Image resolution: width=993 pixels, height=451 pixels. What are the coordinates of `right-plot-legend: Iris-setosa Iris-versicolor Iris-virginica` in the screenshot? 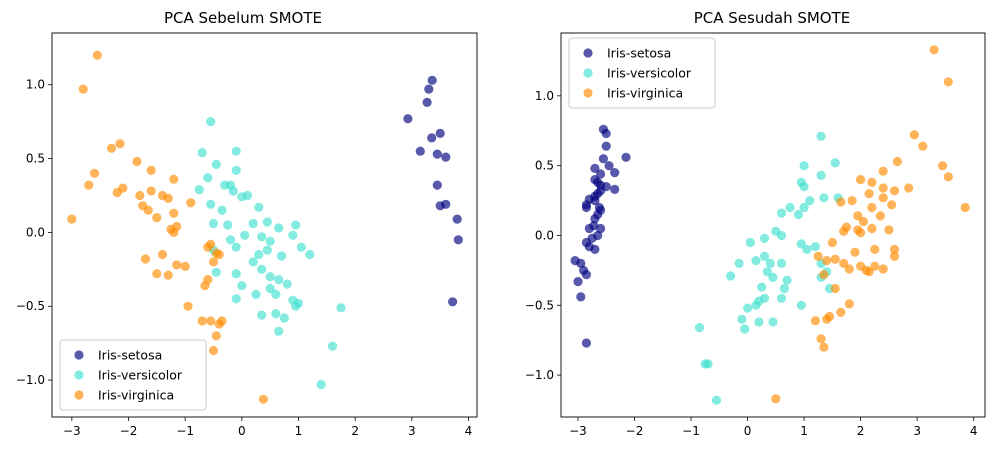 It's located at (642, 73).